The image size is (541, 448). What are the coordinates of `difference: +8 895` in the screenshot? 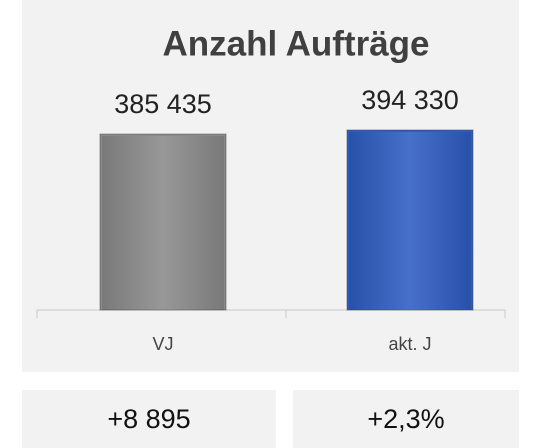 It's located at (149, 418).